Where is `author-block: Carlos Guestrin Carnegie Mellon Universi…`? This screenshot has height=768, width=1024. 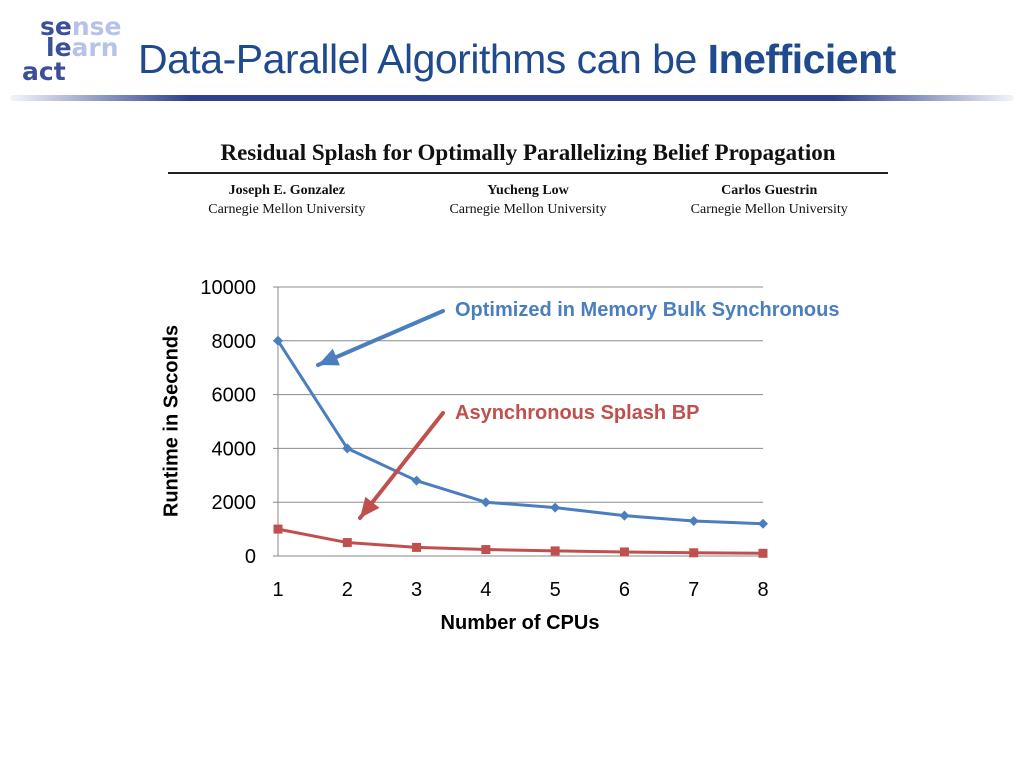 author-block: Carlos Guestrin Carnegie Mellon Universi… is located at coordinates (769, 200).